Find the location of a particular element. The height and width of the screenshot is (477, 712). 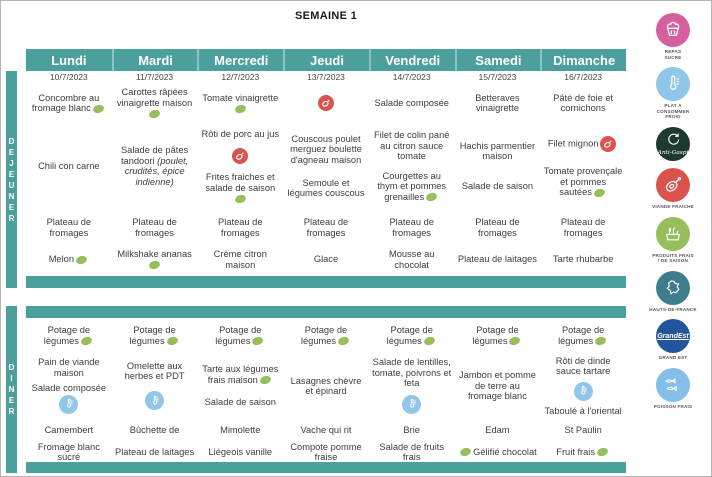

legend-inner-text: GrandEst is located at coordinates (673, 336).